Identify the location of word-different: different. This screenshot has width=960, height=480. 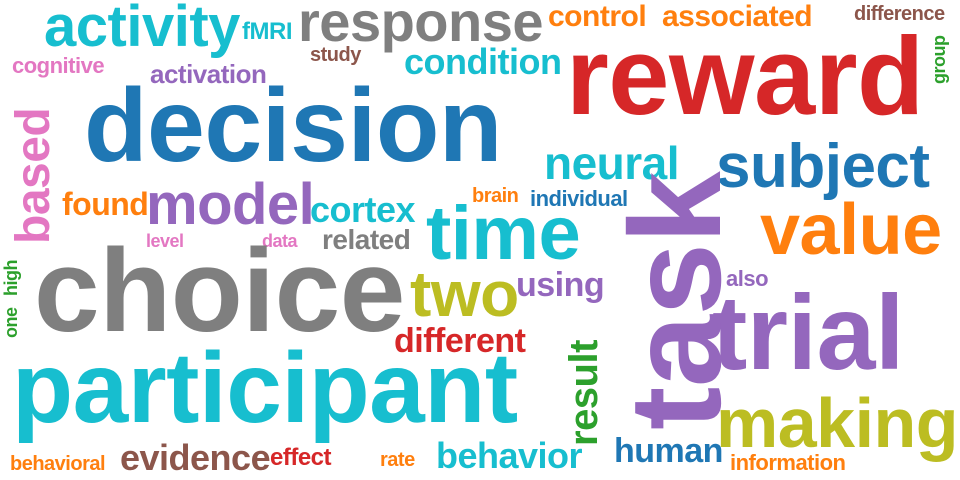
(460, 341).